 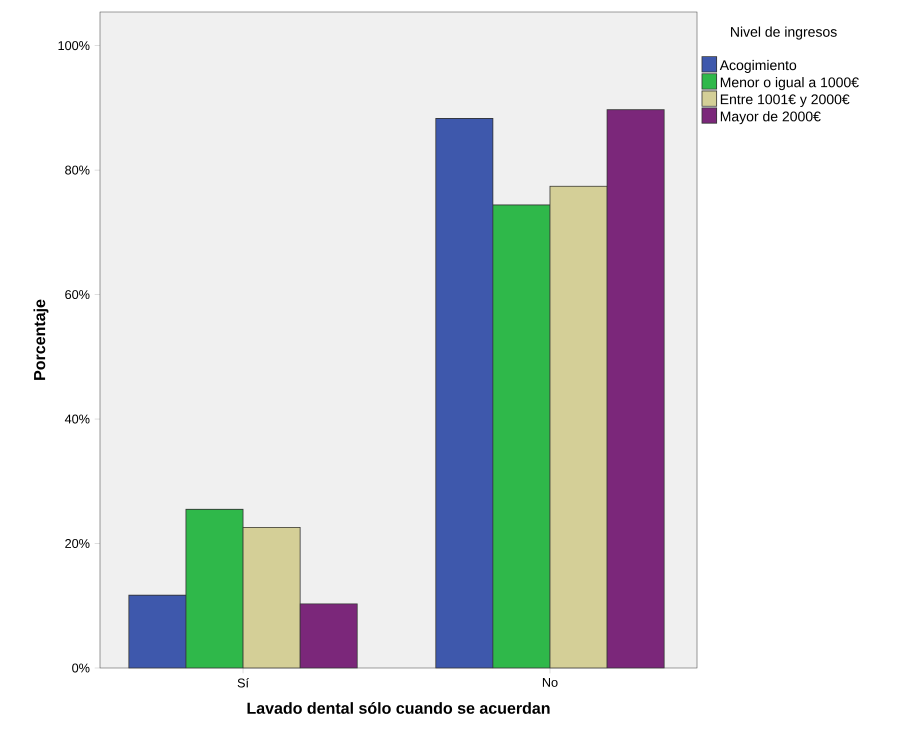 What do you see at coordinates (399, 708) in the screenshot?
I see `x-axis-title: Lavado dental sólo cuando se acuerdan` at bounding box center [399, 708].